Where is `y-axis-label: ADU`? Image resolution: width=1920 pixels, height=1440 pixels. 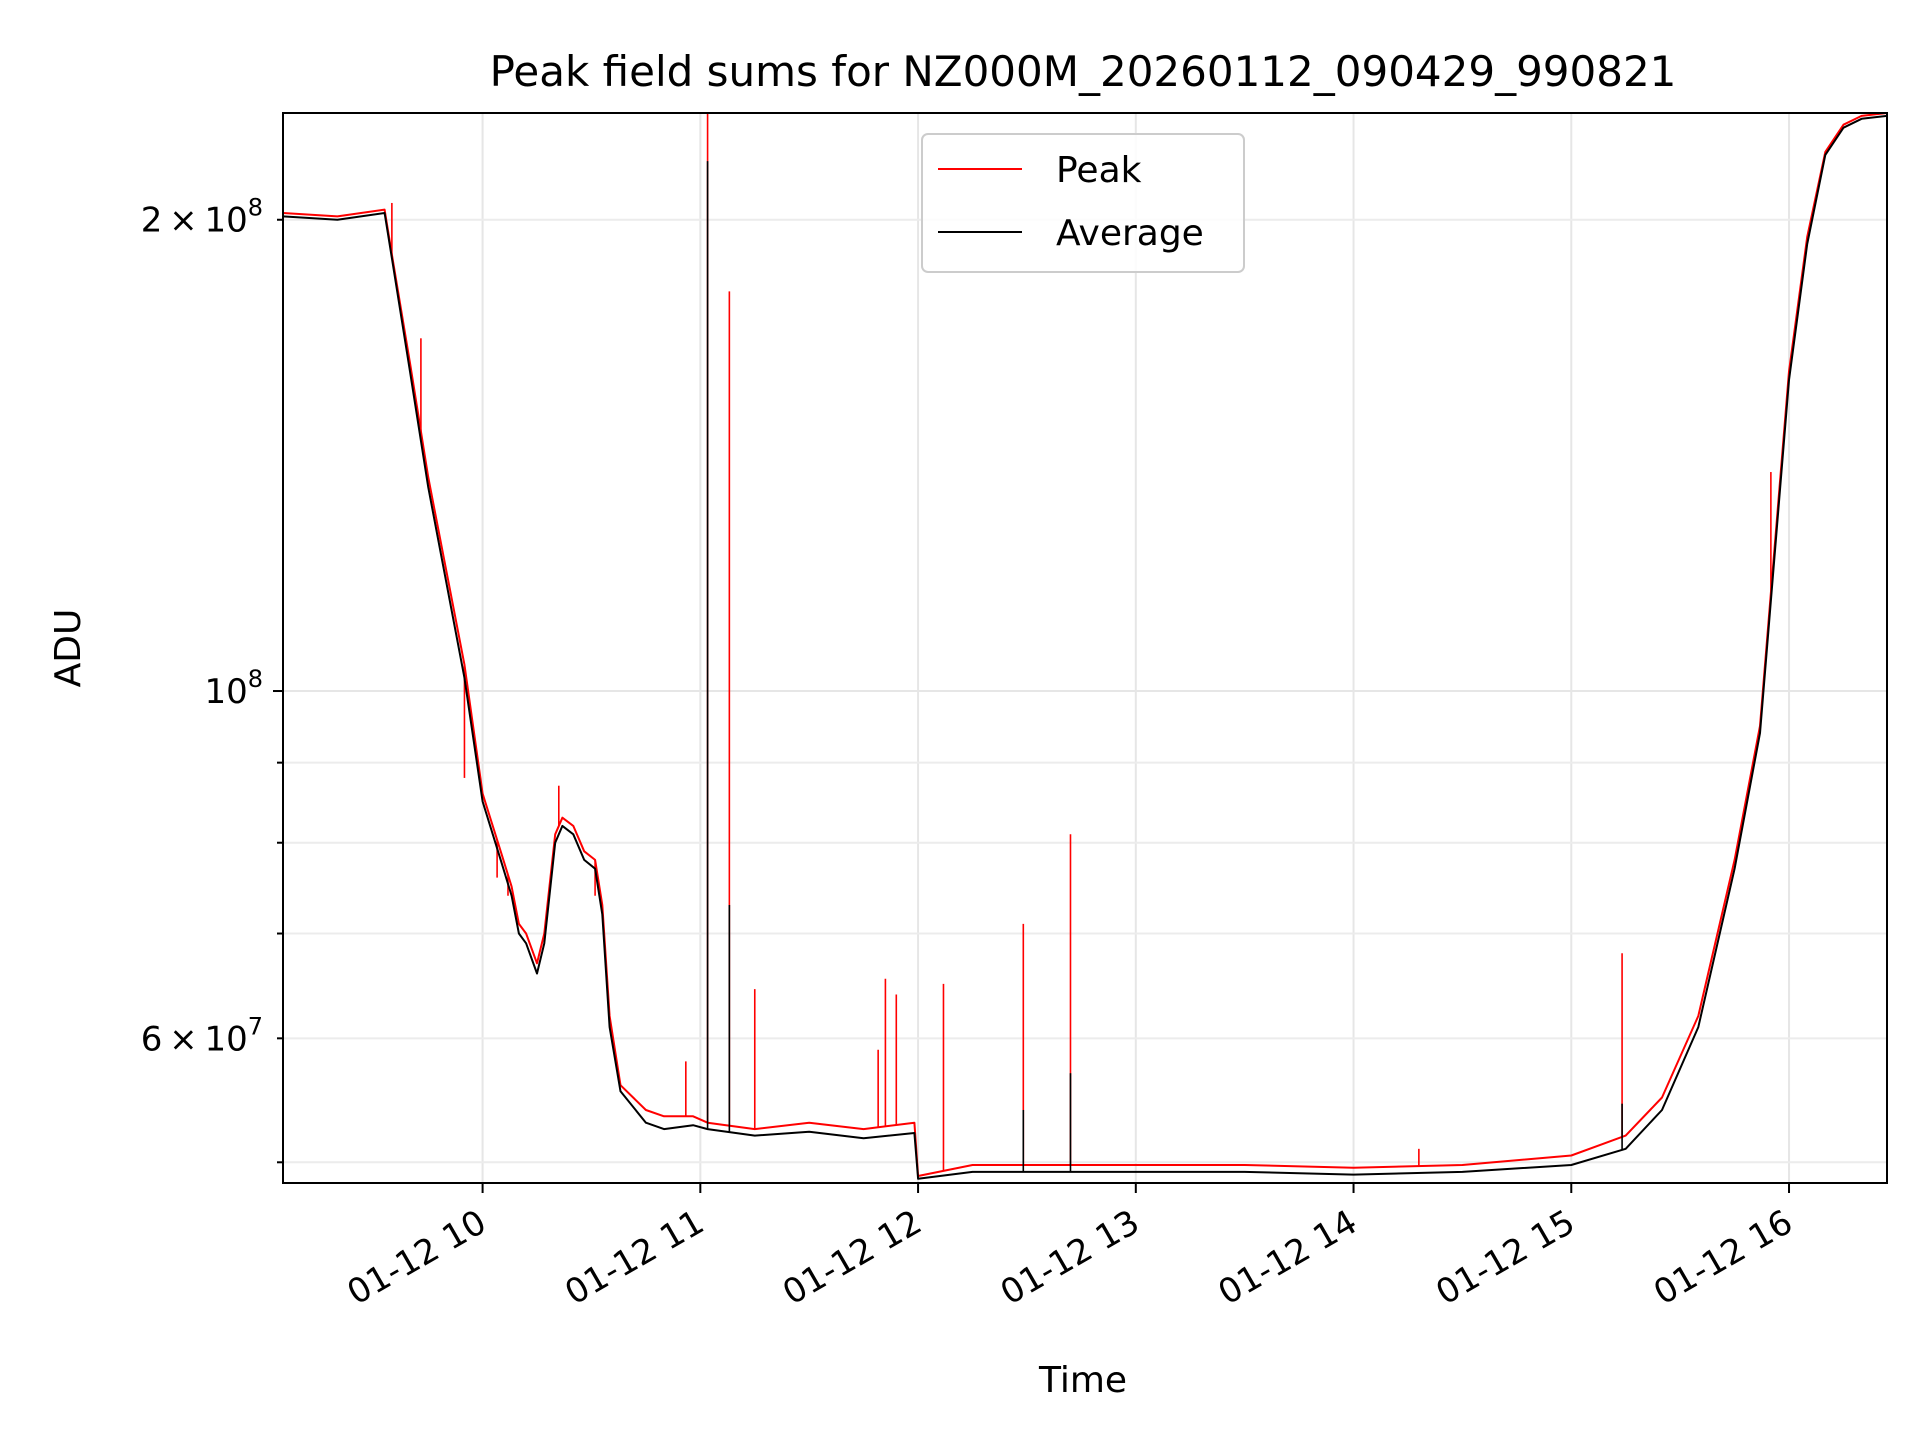
y-axis-label: ADU is located at coordinates (68, 648).